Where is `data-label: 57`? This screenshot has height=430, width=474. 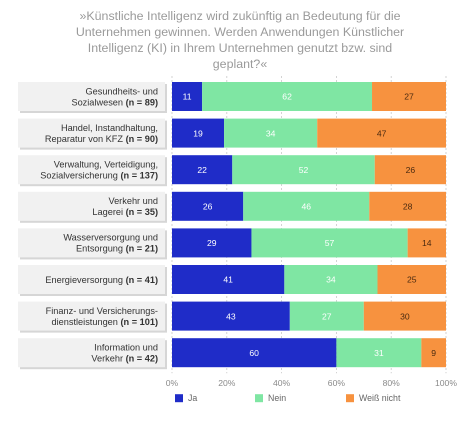 data-label: 57 is located at coordinates (330, 243).